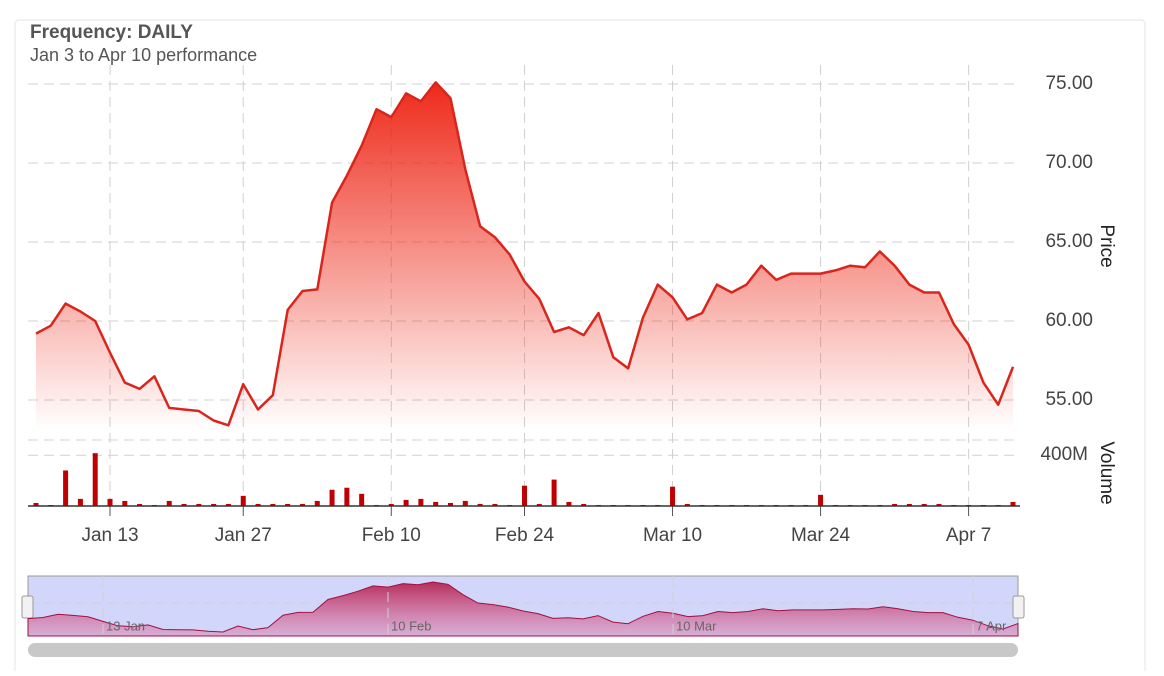 The width and height of the screenshot is (1164, 676). Describe the element at coordinates (27, 607) in the screenshot. I see `navigator-handle-left` at that location.